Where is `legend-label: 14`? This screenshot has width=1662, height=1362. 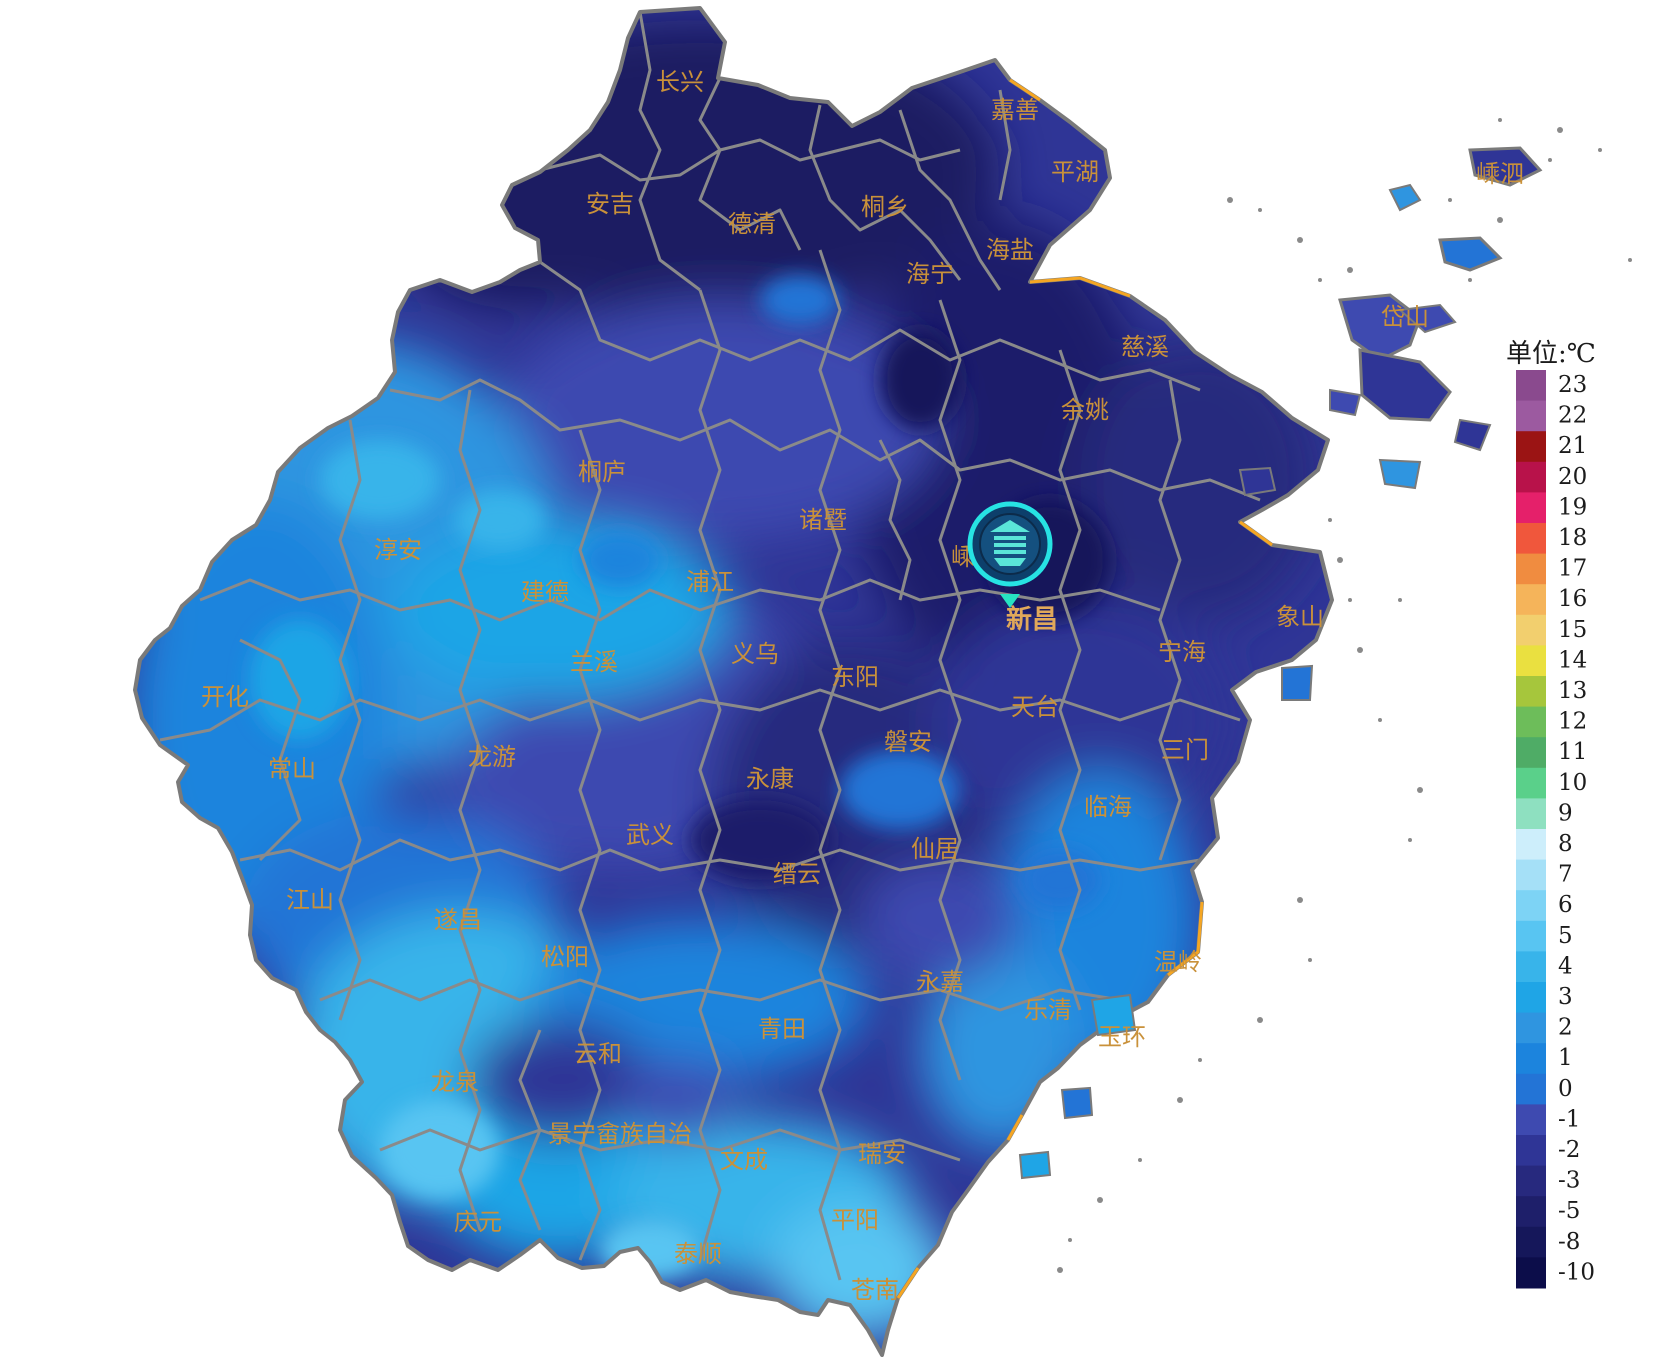
legend-label: 14 is located at coordinates (1572, 660).